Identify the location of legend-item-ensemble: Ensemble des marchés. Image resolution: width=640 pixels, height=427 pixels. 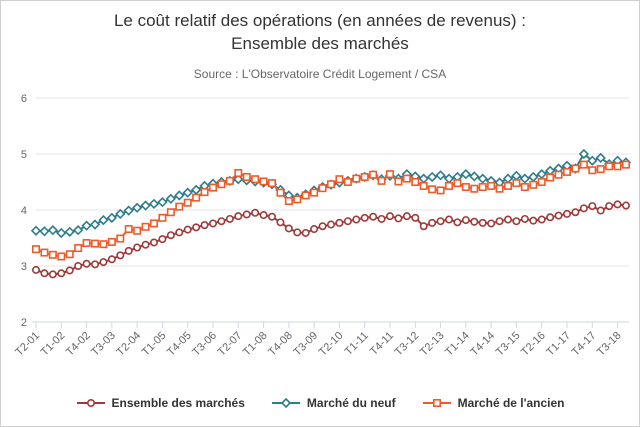
(160, 403).